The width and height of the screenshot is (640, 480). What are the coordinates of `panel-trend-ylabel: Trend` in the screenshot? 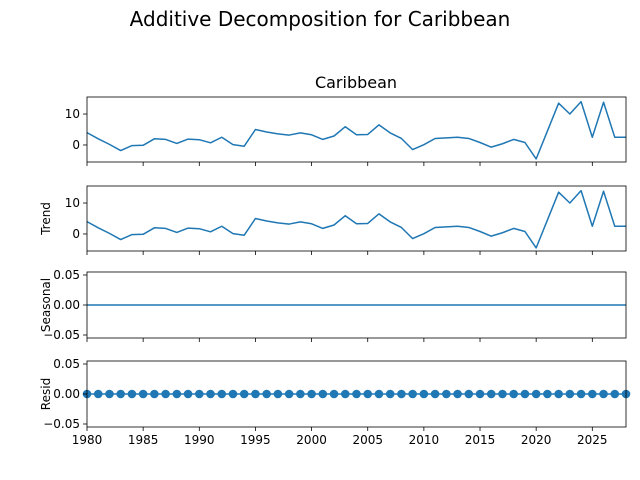 It's located at (46, 219).